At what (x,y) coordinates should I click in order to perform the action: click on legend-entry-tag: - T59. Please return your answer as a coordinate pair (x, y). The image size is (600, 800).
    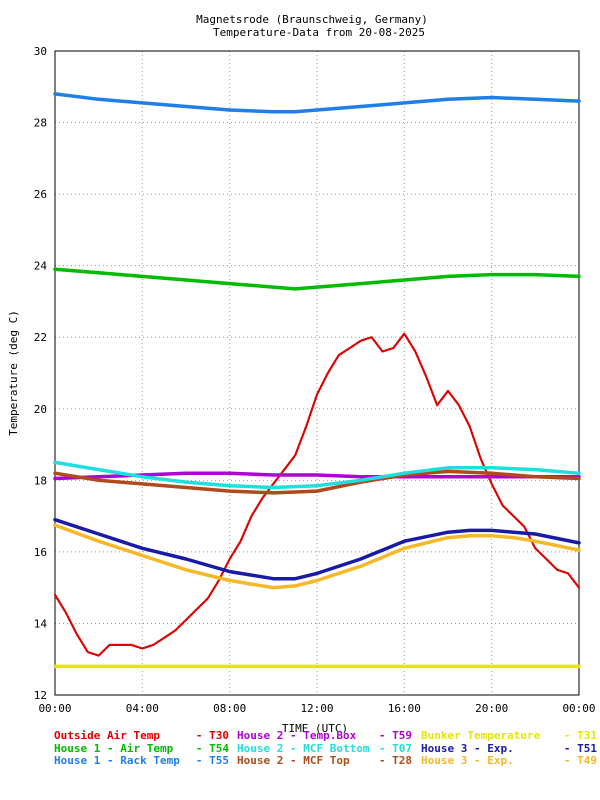
    Looking at the image, I should click on (395, 735).